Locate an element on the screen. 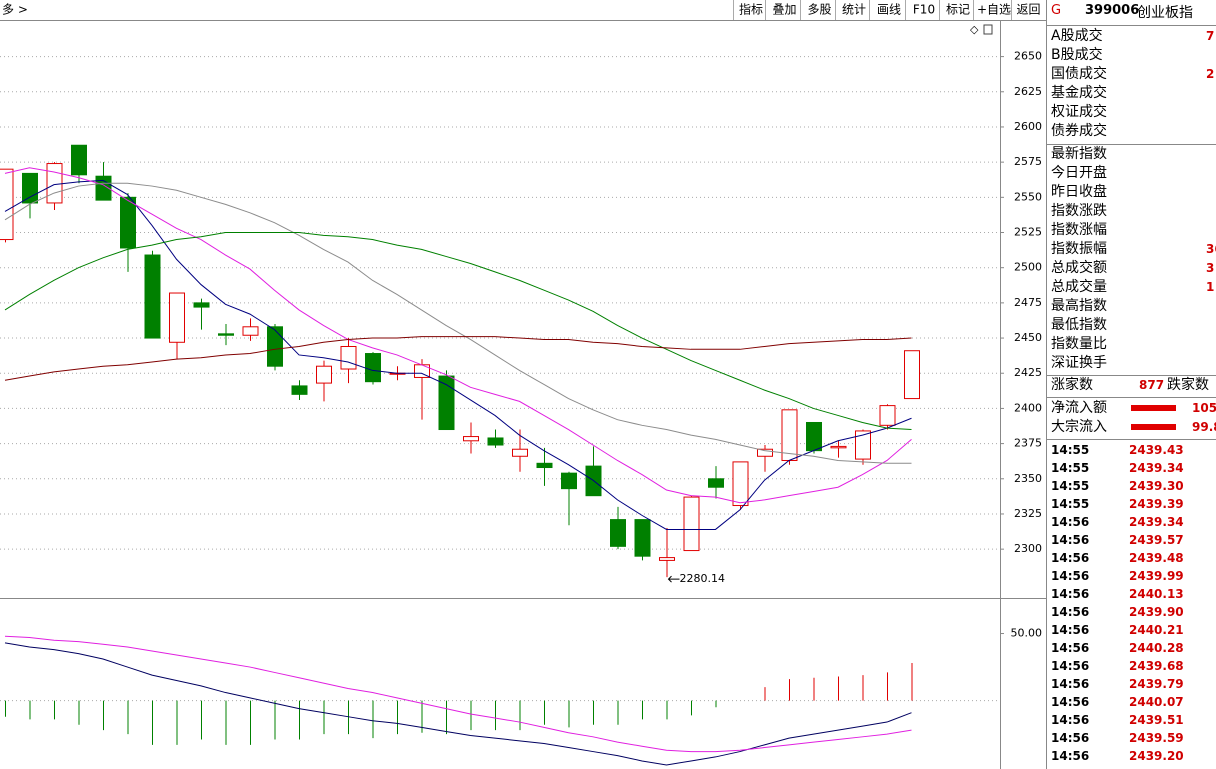 Image resolution: width=1216 pixels, height=769 pixels. y-tick-label: 2425 is located at coordinates (1028, 372).